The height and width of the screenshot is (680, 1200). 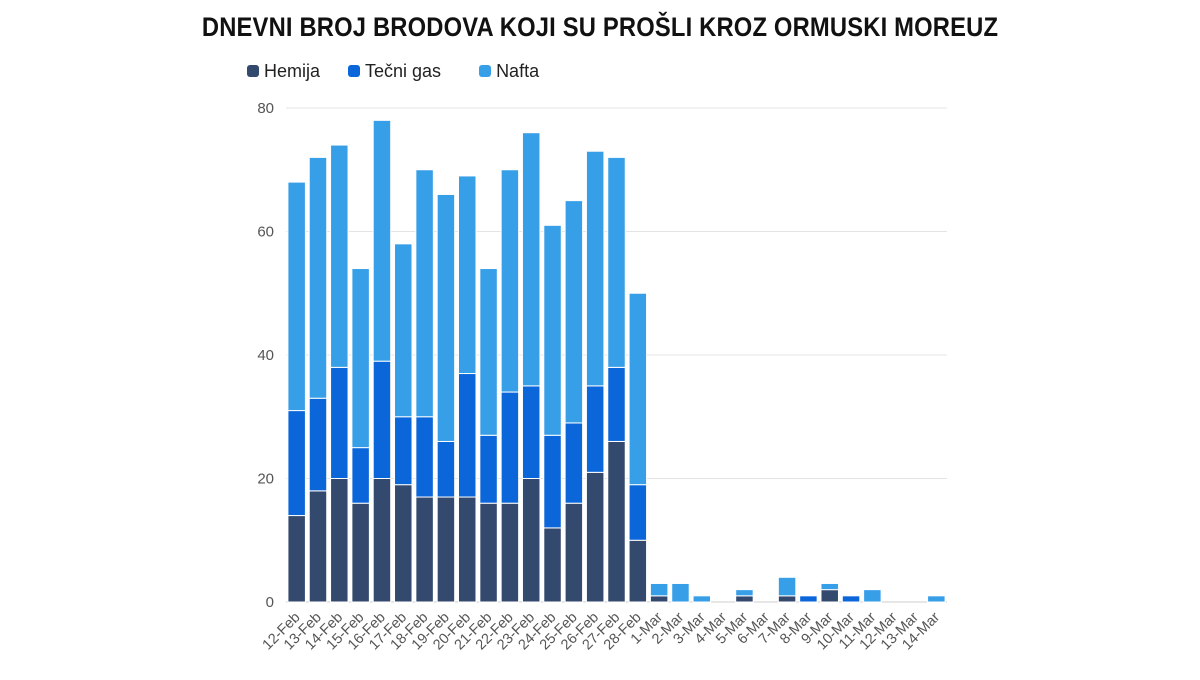 I want to click on y-tick-label: 60, so click(x=265, y=232).